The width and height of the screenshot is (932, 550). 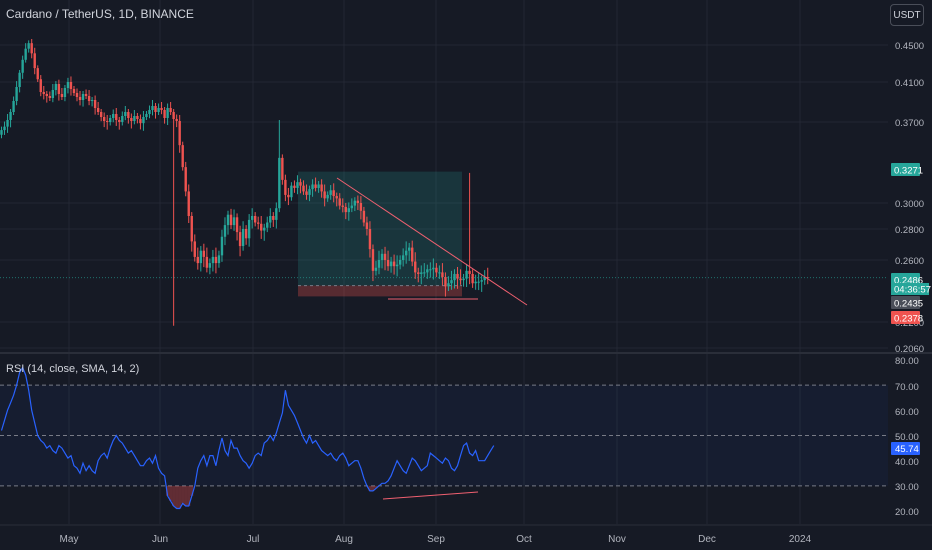 What do you see at coordinates (909, 349) in the screenshot?
I see `price-tick-label: 0.2060` at bounding box center [909, 349].